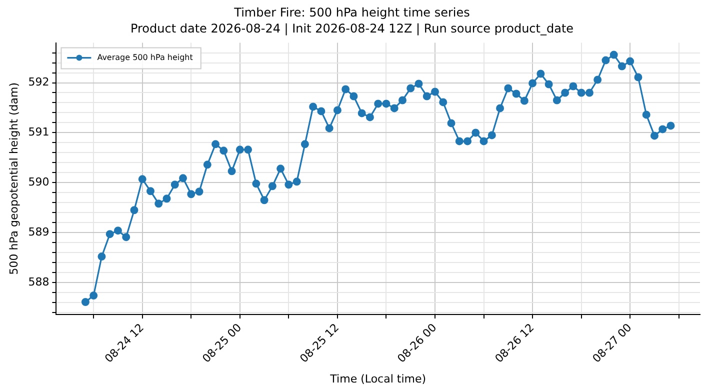 Image resolution: width=710 pixels, height=390 pixels. What do you see at coordinates (377, 379) in the screenshot?
I see `x-axis-title: Time (Local time)` at bounding box center [377, 379].